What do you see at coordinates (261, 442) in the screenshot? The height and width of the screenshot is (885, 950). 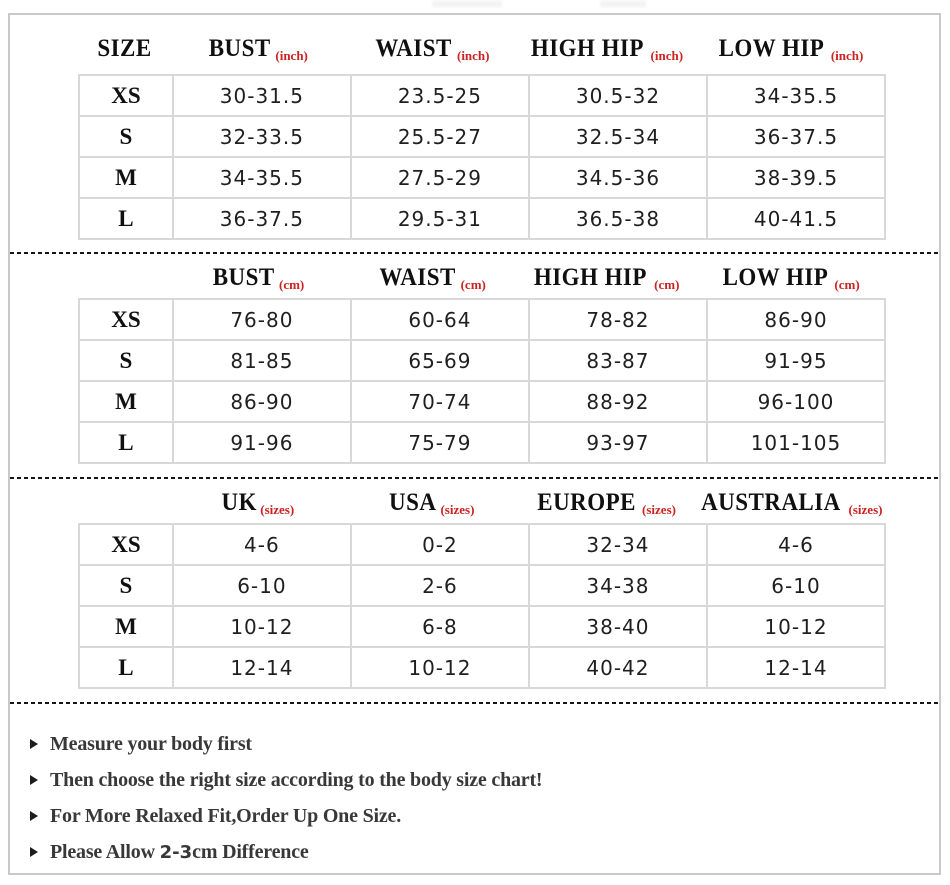 I see `value-cell: 91-96` at bounding box center [261, 442].